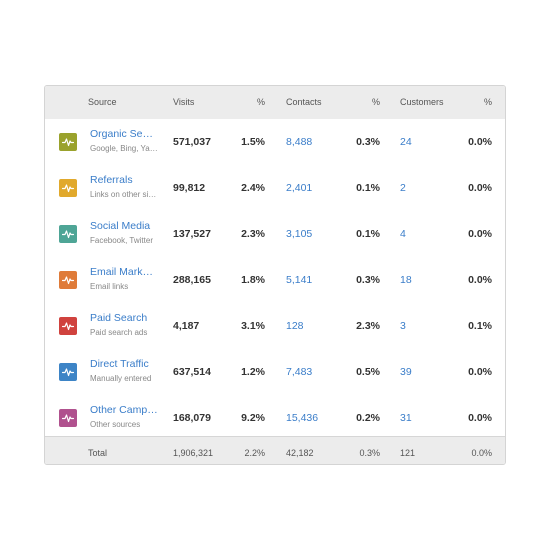 This screenshot has width=550, height=550. What do you see at coordinates (124, 194) in the screenshot?
I see `source-description: Links on other sites` at bounding box center [124, 194].